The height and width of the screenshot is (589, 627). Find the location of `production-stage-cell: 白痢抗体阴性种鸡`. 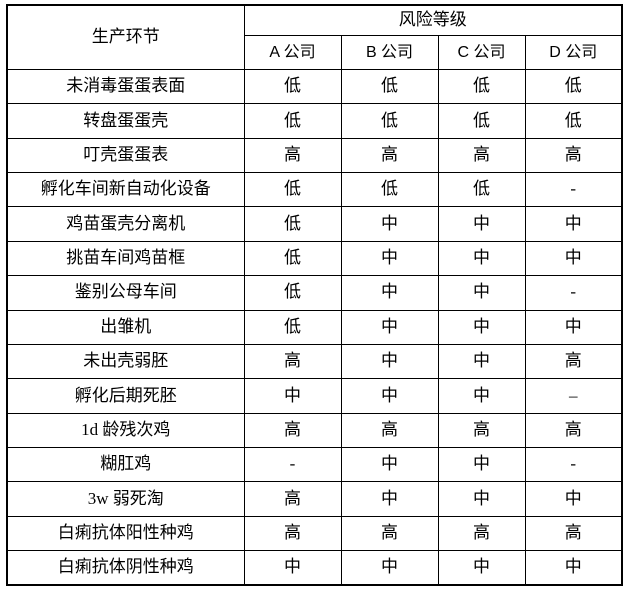

production-stage-cell: 白痢抗体阴性种鸡 is located at coordinates (125, 568).